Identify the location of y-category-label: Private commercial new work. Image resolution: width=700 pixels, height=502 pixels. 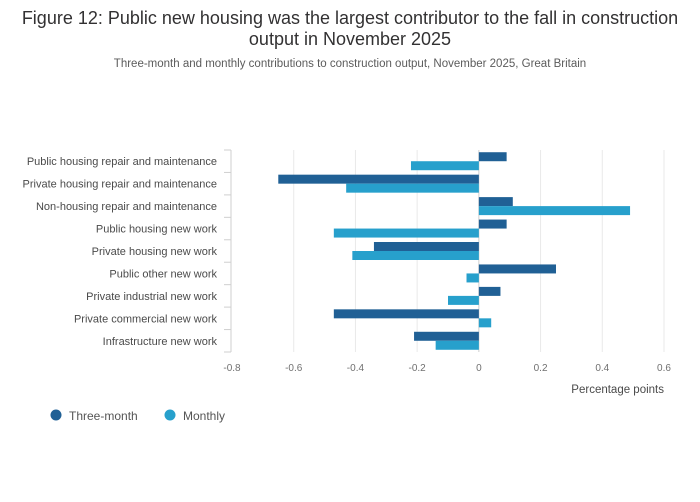
(146, 319).